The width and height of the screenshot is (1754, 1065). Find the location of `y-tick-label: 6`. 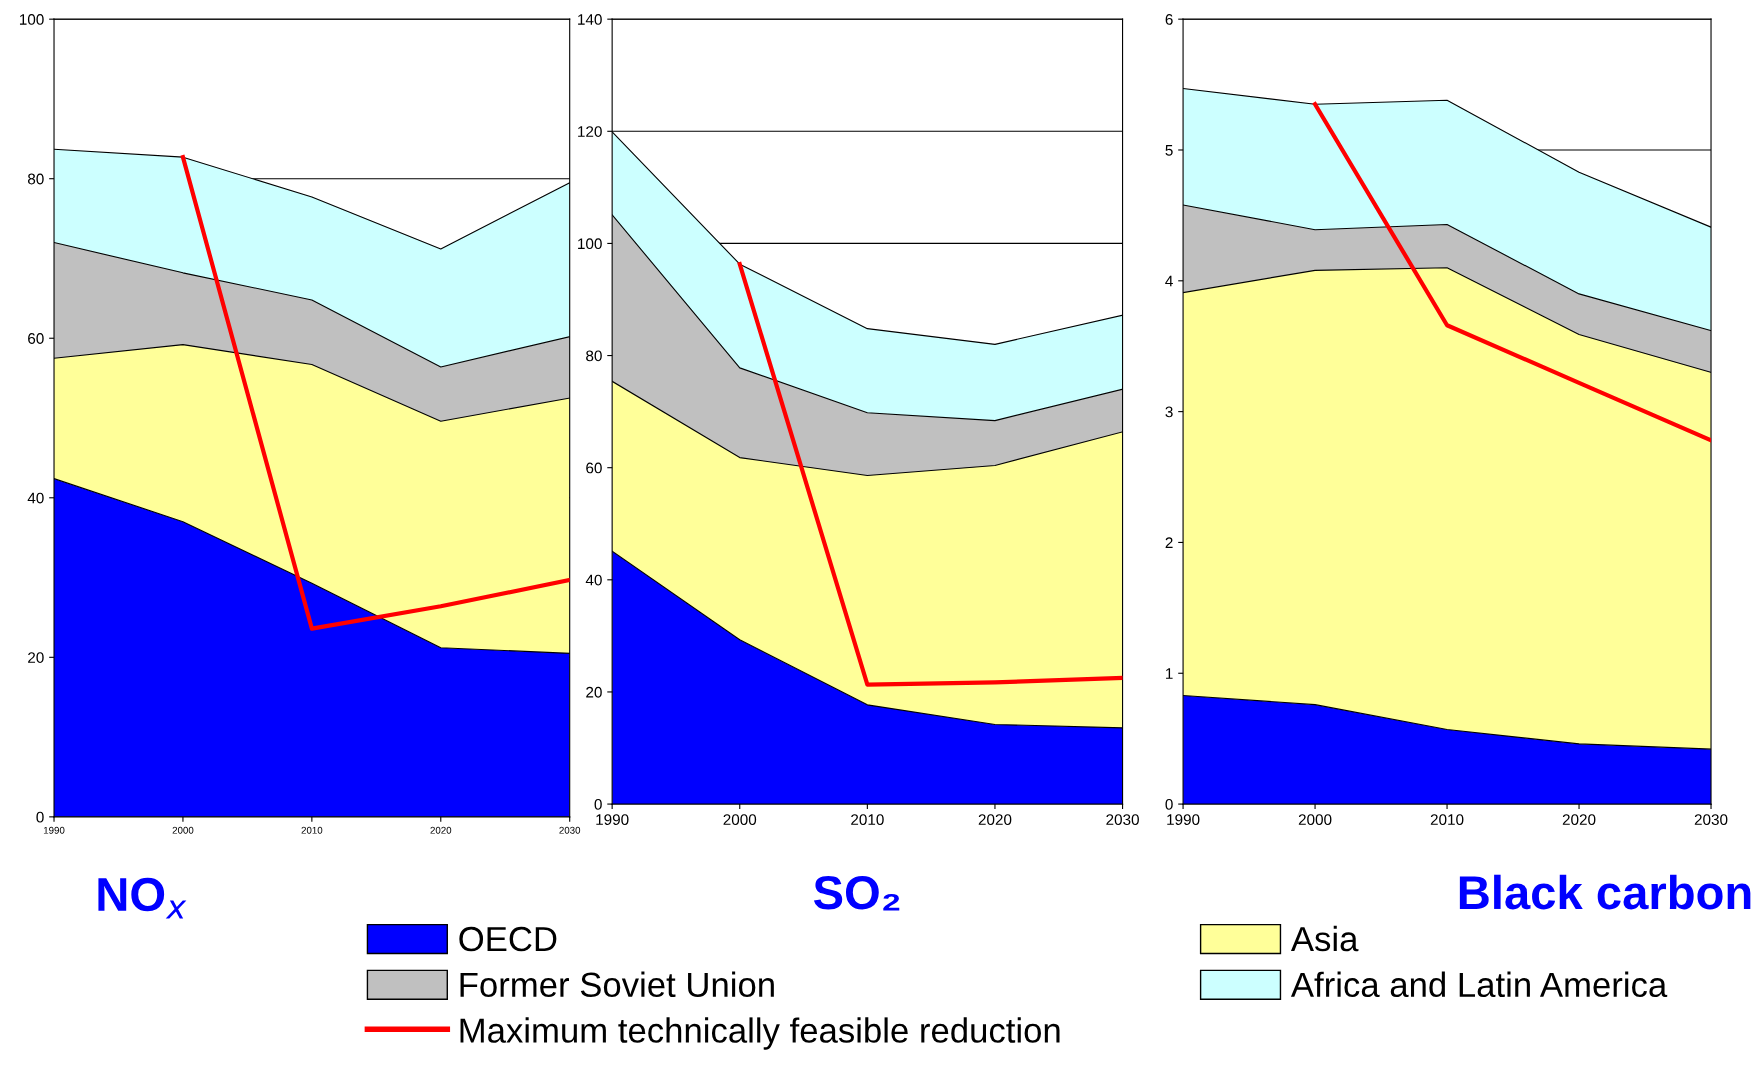

y-tick-label: 6 is located at coordinates (1169, 19).